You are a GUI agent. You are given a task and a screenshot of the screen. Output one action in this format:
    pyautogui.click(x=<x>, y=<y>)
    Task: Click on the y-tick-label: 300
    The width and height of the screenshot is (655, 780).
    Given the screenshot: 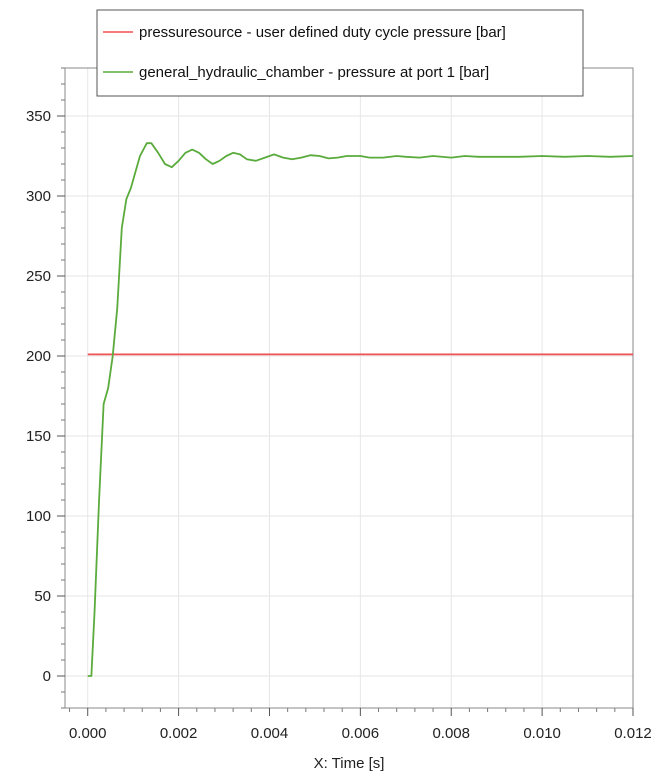 What is the action you would take?
    pyautogui.click(x=38, y=196)
    